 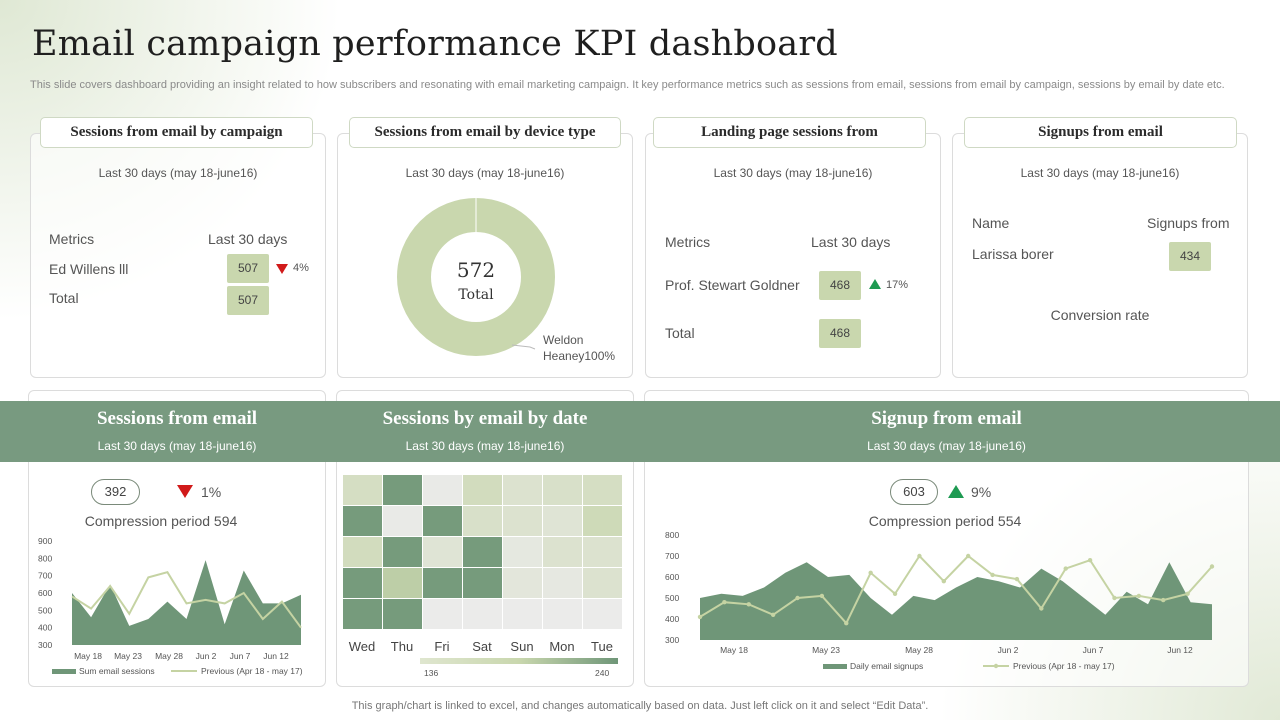 I want to click on legend-label-area: Sum email sessions, so click(x=117, y=671).